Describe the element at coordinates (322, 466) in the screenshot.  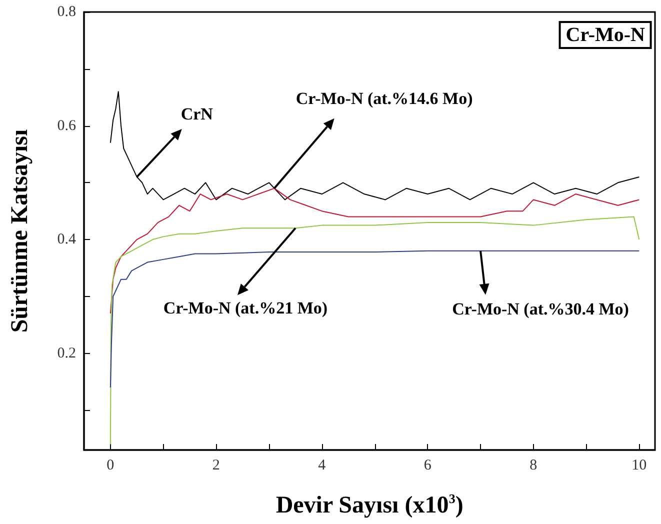
I see `x-tick-label: 4` at that location.